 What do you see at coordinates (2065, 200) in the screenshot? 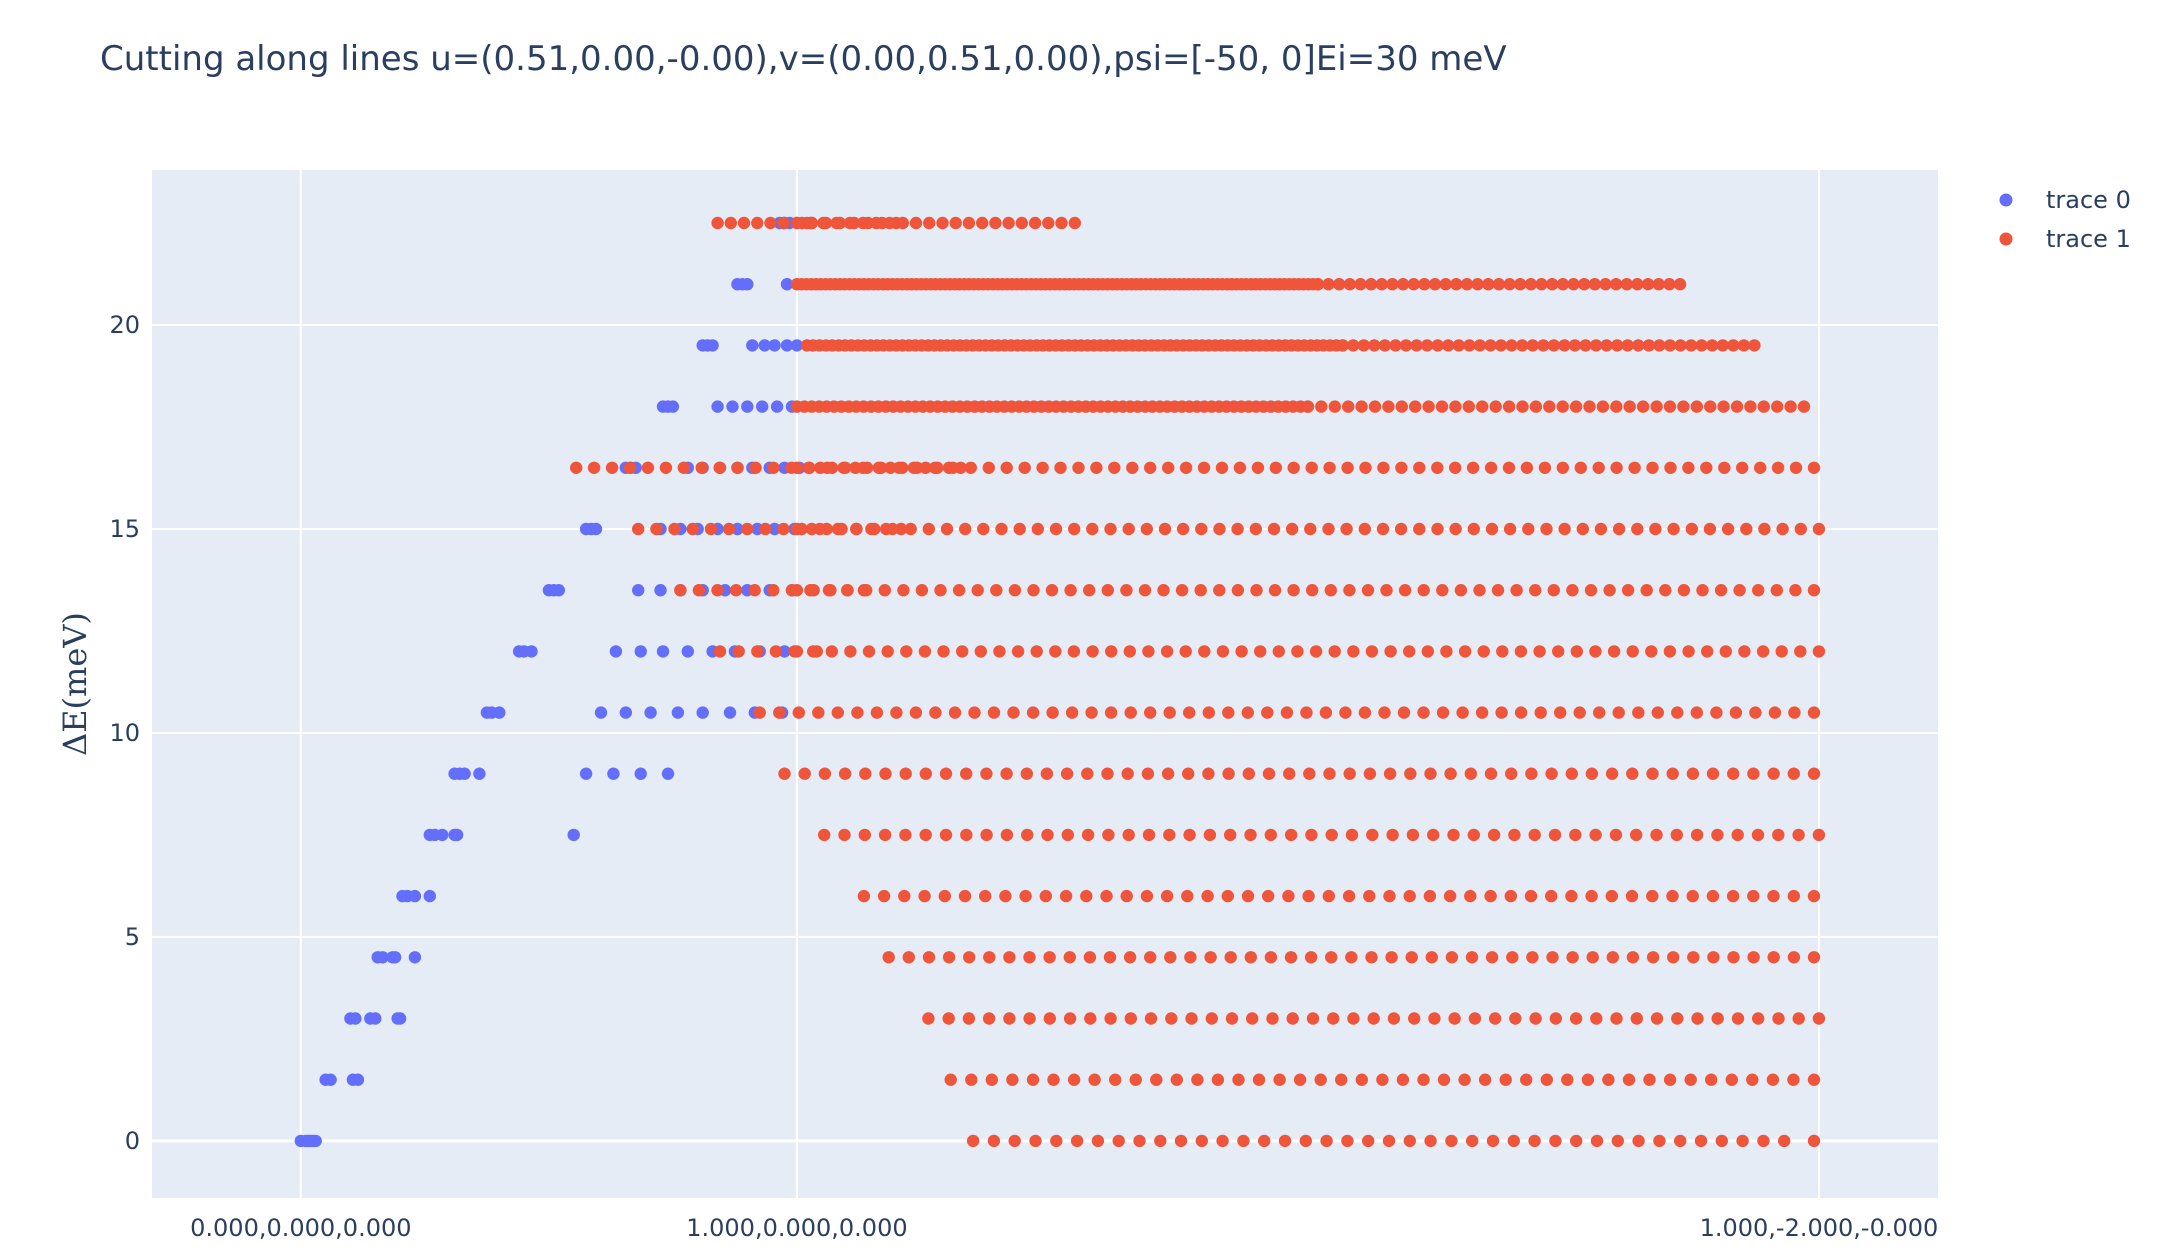
I see `legend-item-trace-0: trace 0` at bounding box center [2065, 200].